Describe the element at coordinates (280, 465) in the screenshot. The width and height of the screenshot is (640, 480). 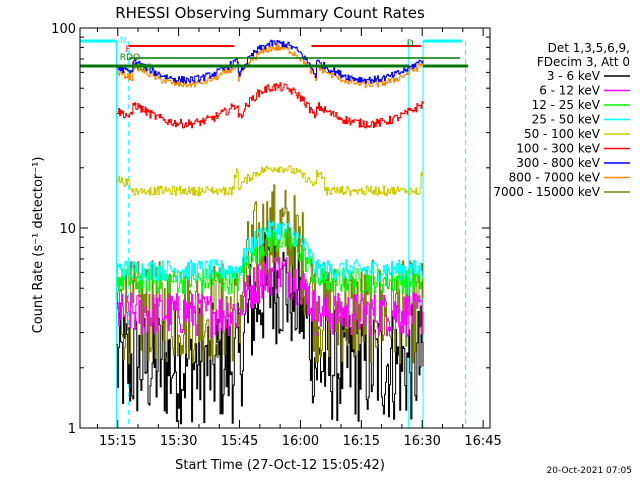
I see `x-axis-label: Start Time (27-Oct-12 15:05:42)` at that location.